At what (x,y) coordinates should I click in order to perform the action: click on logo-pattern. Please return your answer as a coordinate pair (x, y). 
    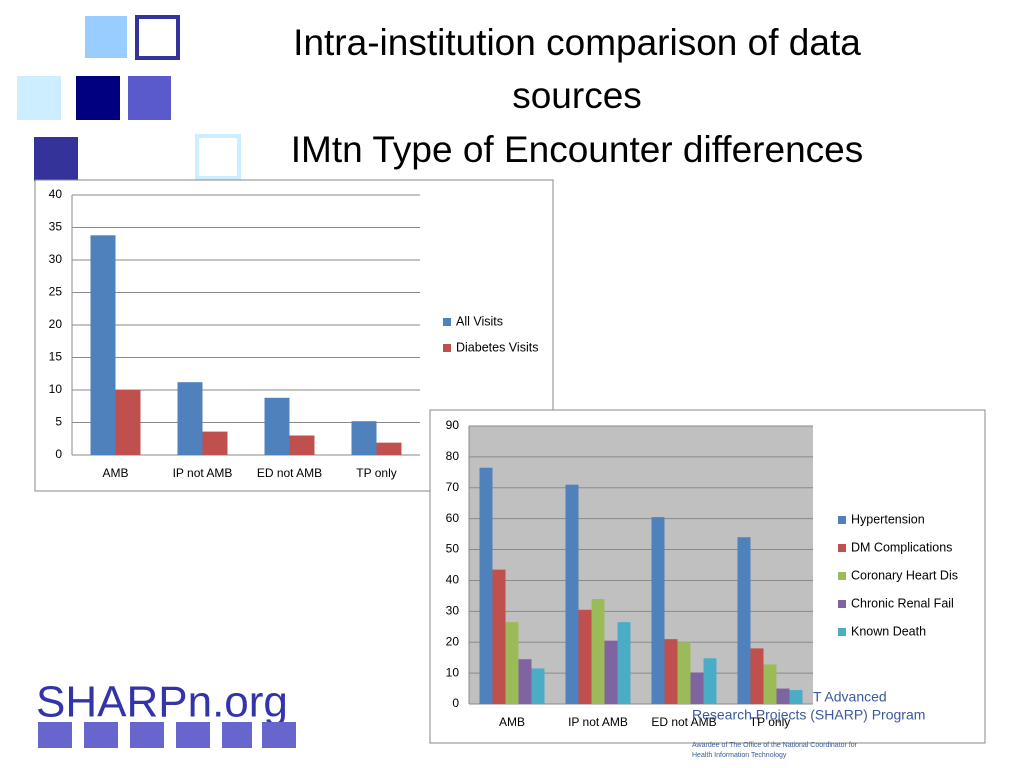
    Looking at the image, I should click on (167, 735).